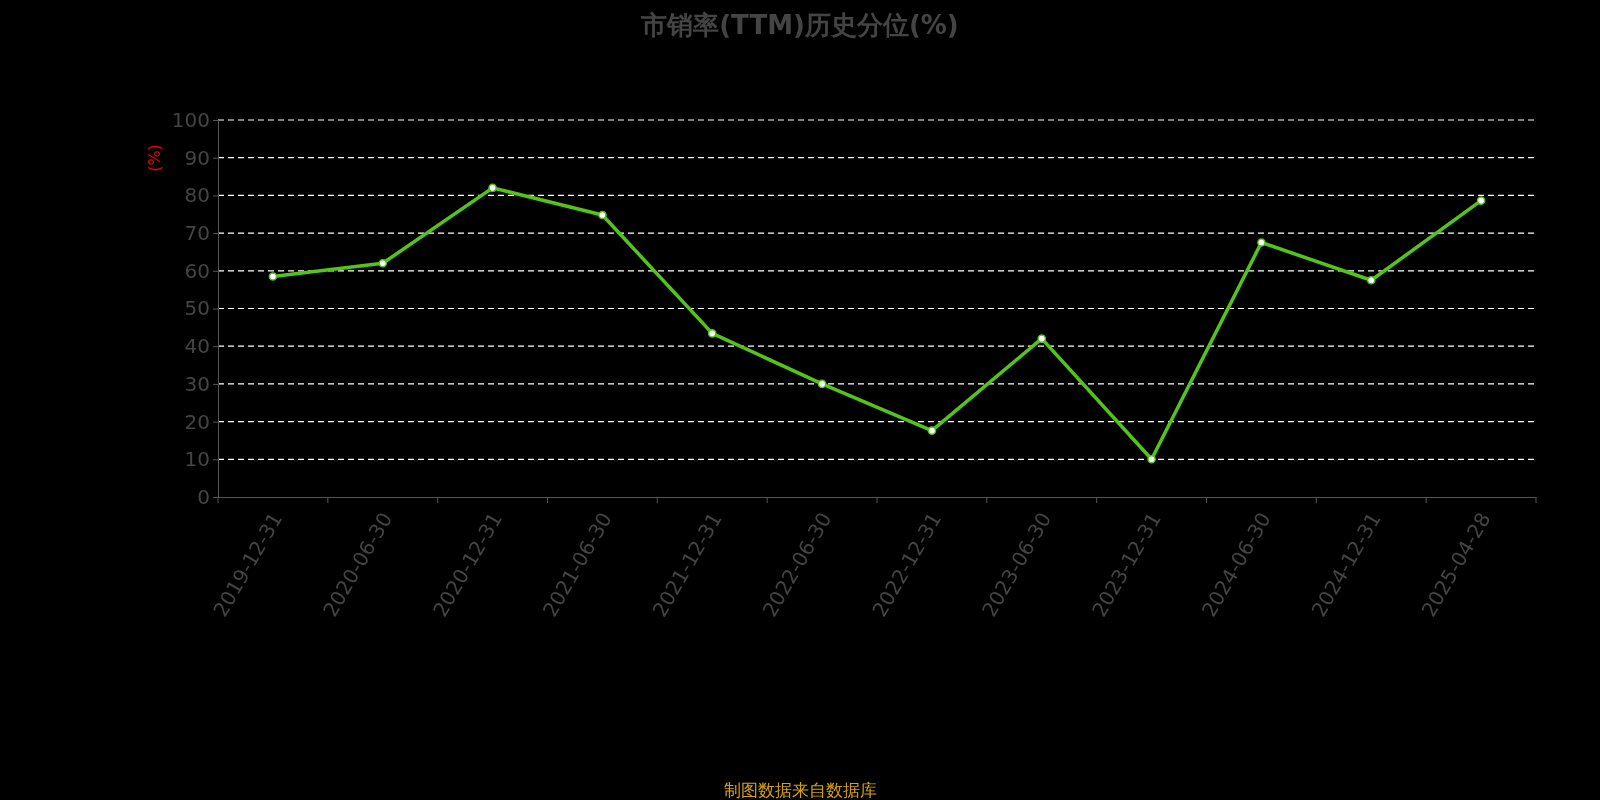 The image size is (1600, 800). Describe the element at coordinates (197, 195) in the screenshot. I see `y-tick-label: 80` at that location.